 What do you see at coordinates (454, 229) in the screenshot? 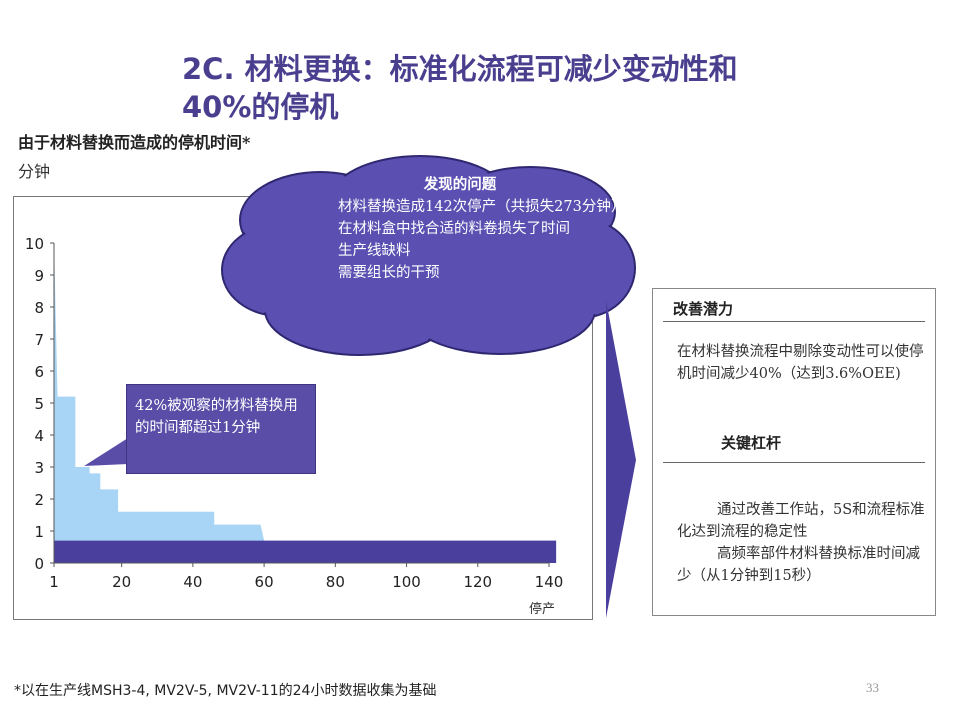
I see `issue-item-2: 在材料盒中找合适的料卷损失了时间` at bounding box center [454, 229].